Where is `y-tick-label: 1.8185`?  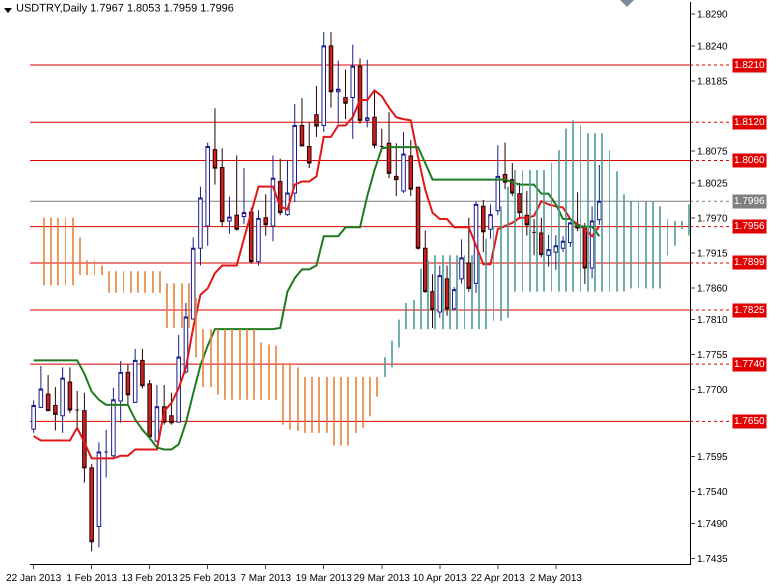
y-tick-label: 1.8185 is located at coordinates (712, 82).